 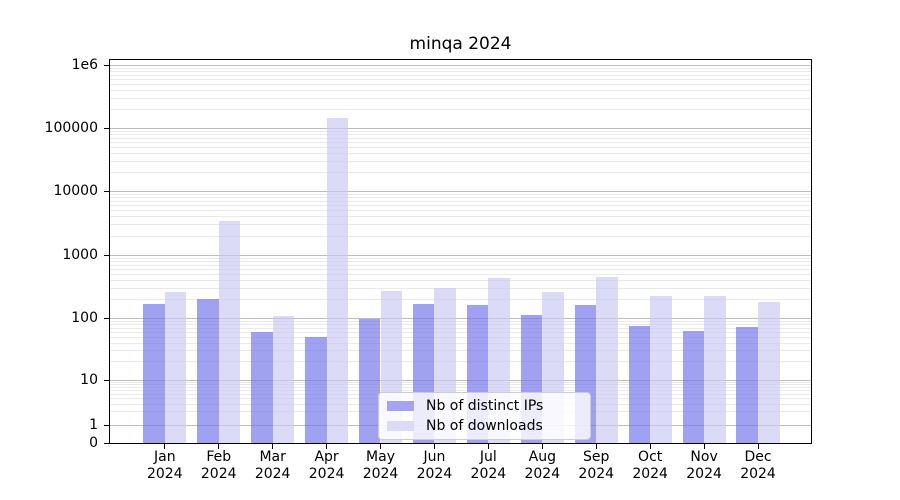 What do you see at coordinates (154, 373) in the screenshot?
I see `bar-distinct-ips-jan` at bounding box center [154, 373].